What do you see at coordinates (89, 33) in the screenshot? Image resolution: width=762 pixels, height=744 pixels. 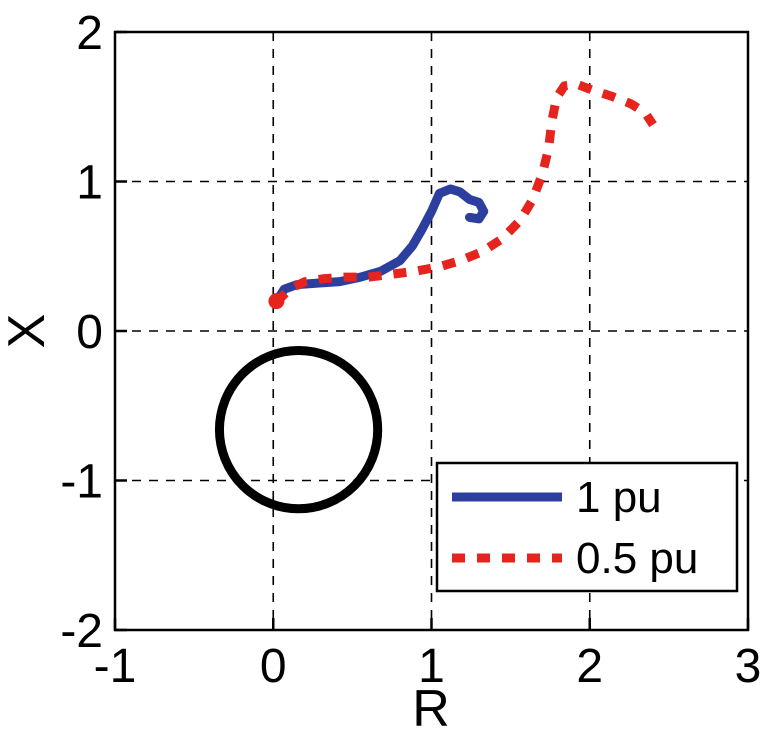 I see `y-tick-label: 2` at bounding box center [89, 33].